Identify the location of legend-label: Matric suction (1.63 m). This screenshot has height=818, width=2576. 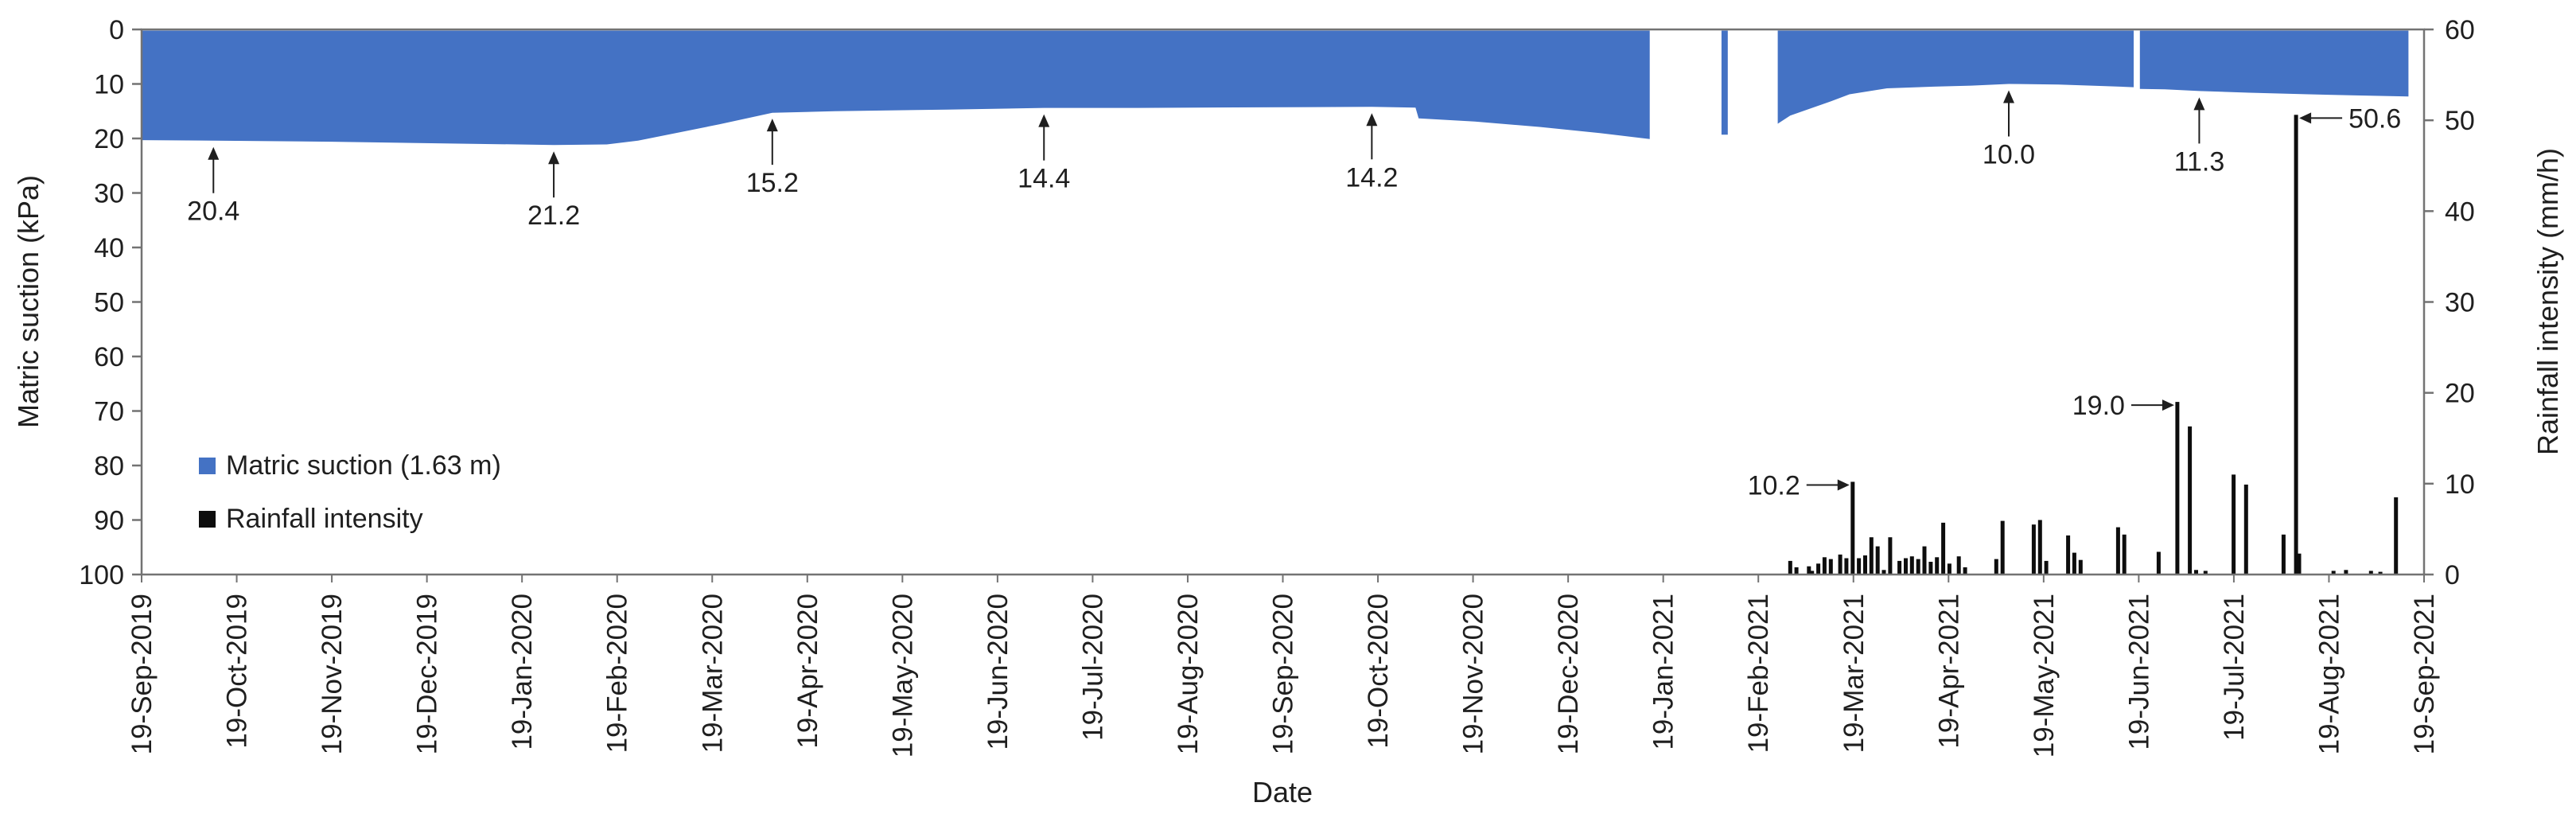
(364, 465).